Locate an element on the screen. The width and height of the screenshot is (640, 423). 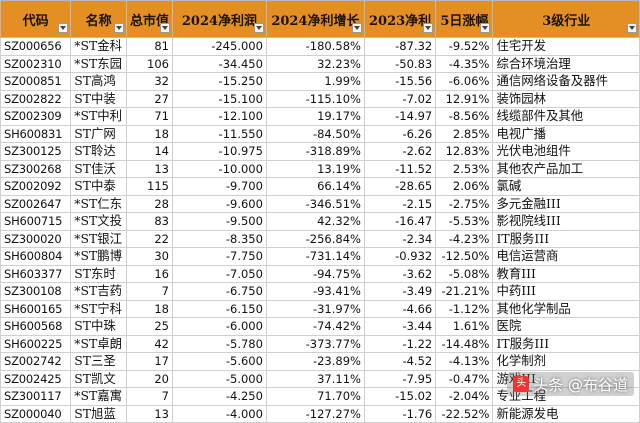
cell-2024-net-profit: -15.100 is located at coordinates (219, 98).